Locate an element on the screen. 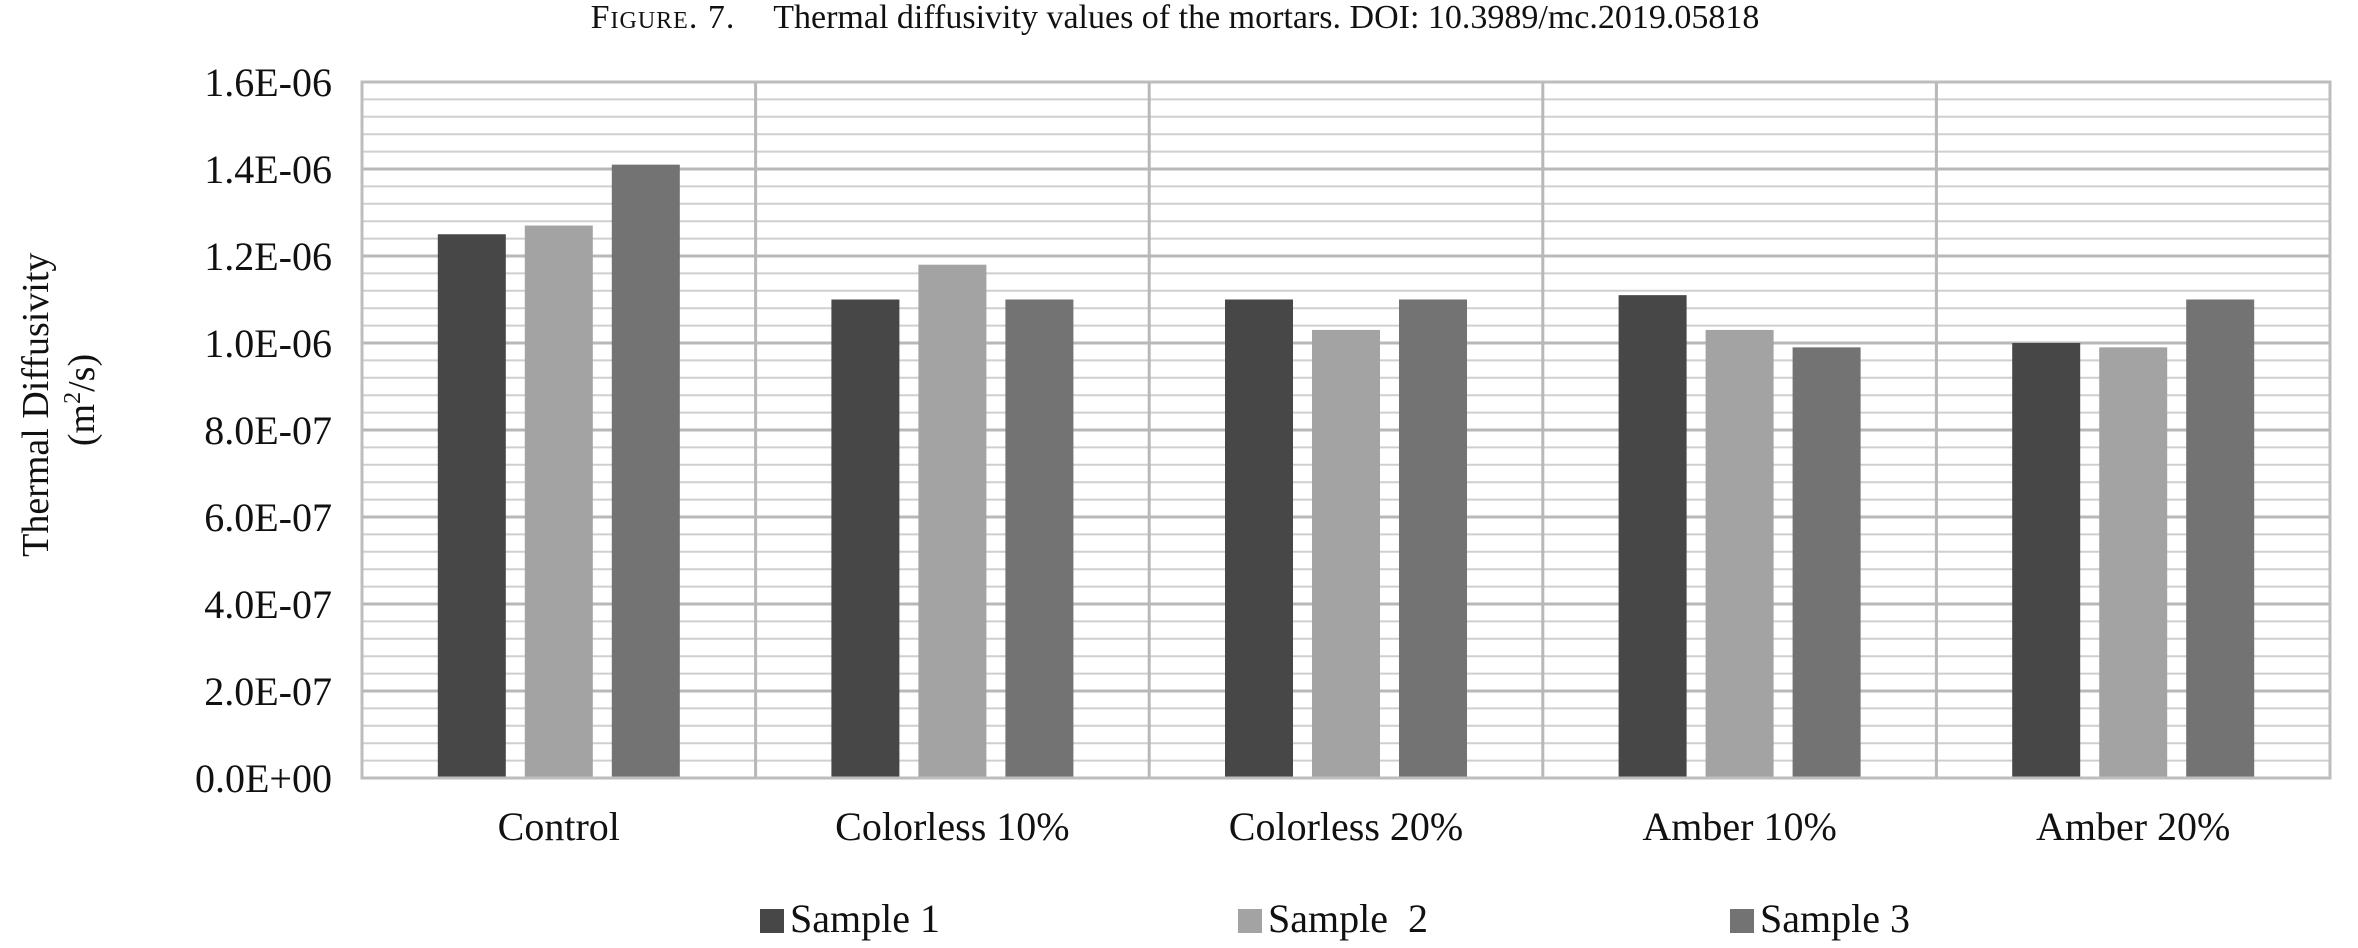 This screenshot has height=948, width=2358. legend-label: Sample 2 is located at coordinates (1348, 918).